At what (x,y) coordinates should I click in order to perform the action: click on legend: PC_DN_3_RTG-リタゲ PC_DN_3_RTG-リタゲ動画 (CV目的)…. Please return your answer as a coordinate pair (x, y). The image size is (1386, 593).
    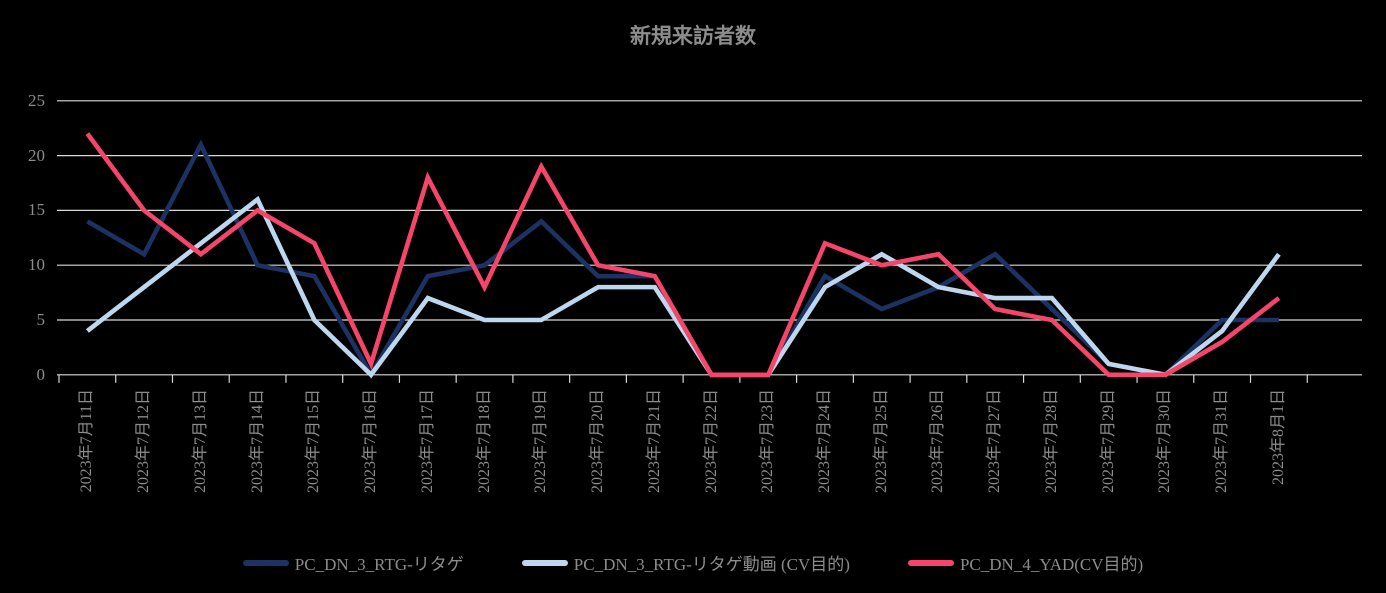
    Looking at the image, I should click on (693, 562).